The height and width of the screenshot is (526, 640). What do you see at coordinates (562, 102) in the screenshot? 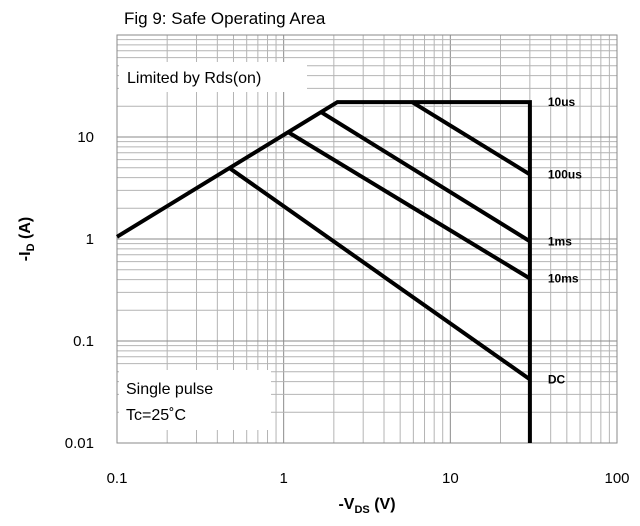
I see `curve-label-10us: 10us` at bounding box center [562, 102].